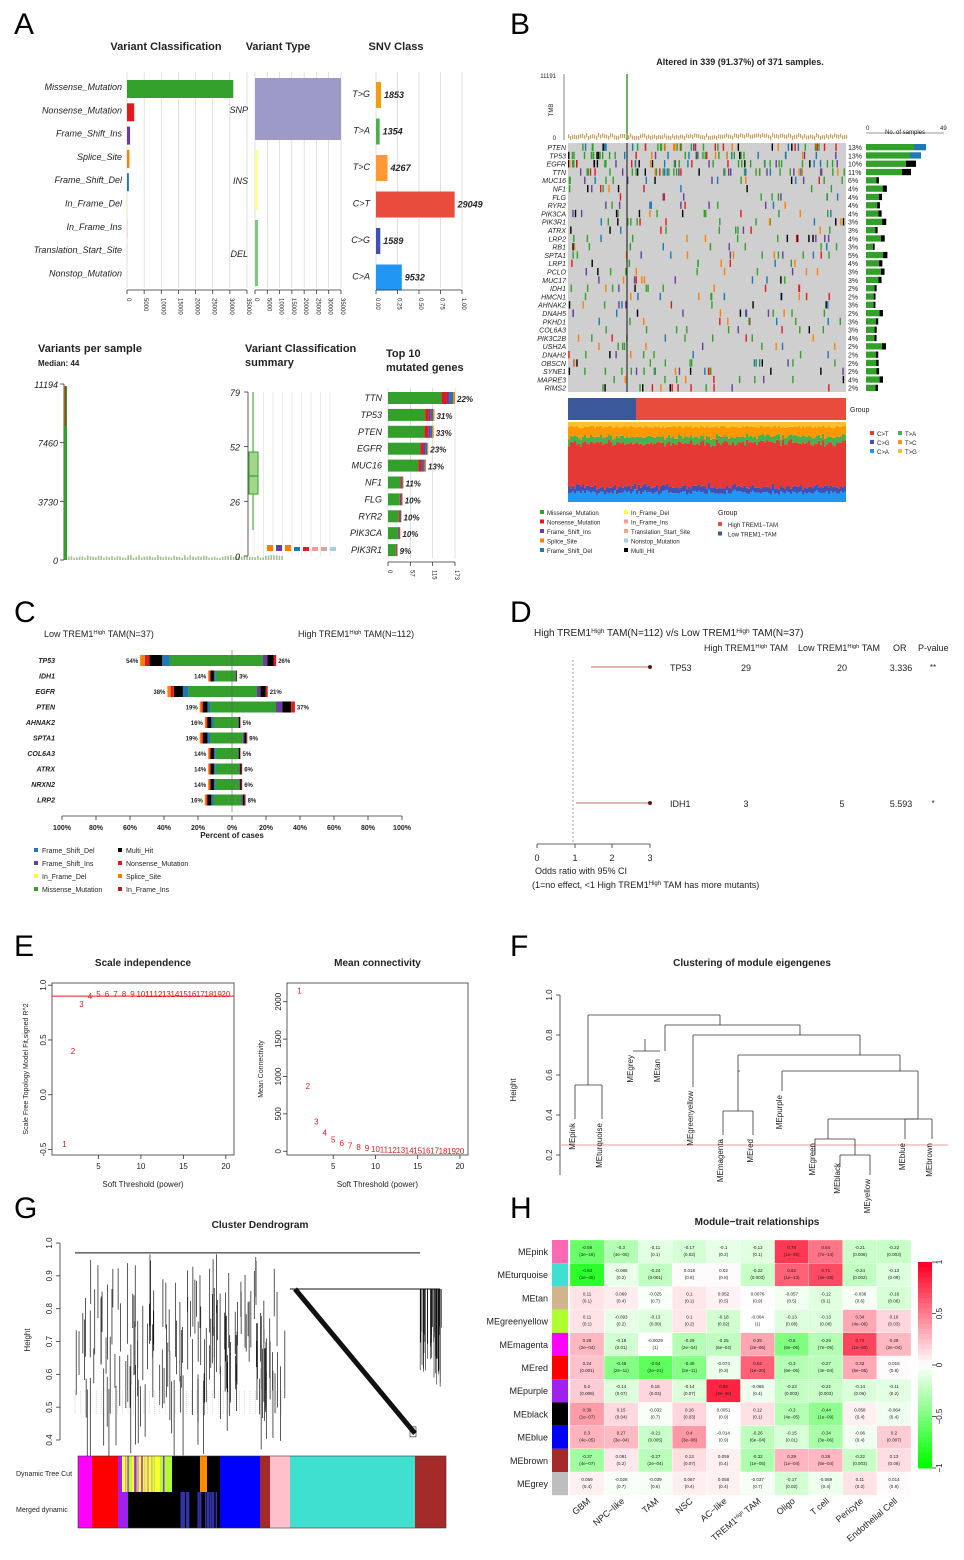  I want to click on d-x-tick-label: 3, so click(649, 858).